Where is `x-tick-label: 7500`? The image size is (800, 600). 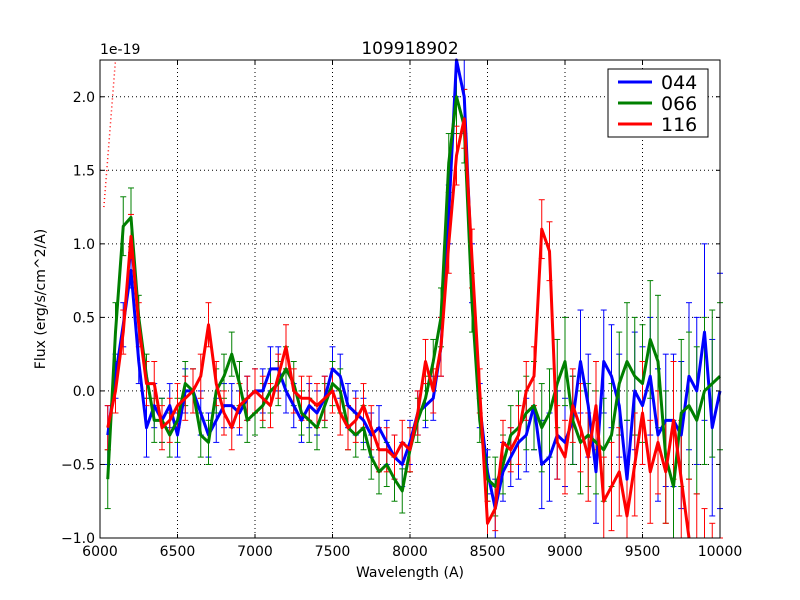
x-tick-label: 7500 is located at coordinates (333, 552).